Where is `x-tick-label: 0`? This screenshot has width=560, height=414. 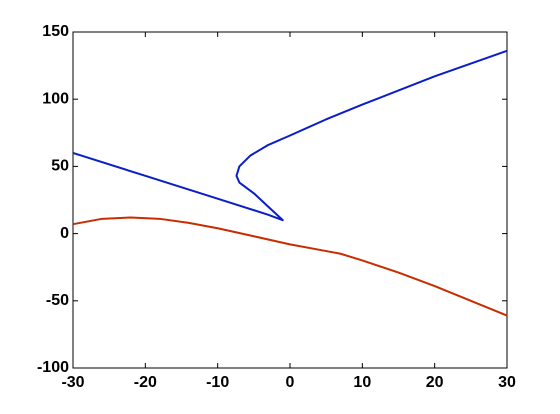 x-tick-label: 0 is located at coordinates (290, 382).